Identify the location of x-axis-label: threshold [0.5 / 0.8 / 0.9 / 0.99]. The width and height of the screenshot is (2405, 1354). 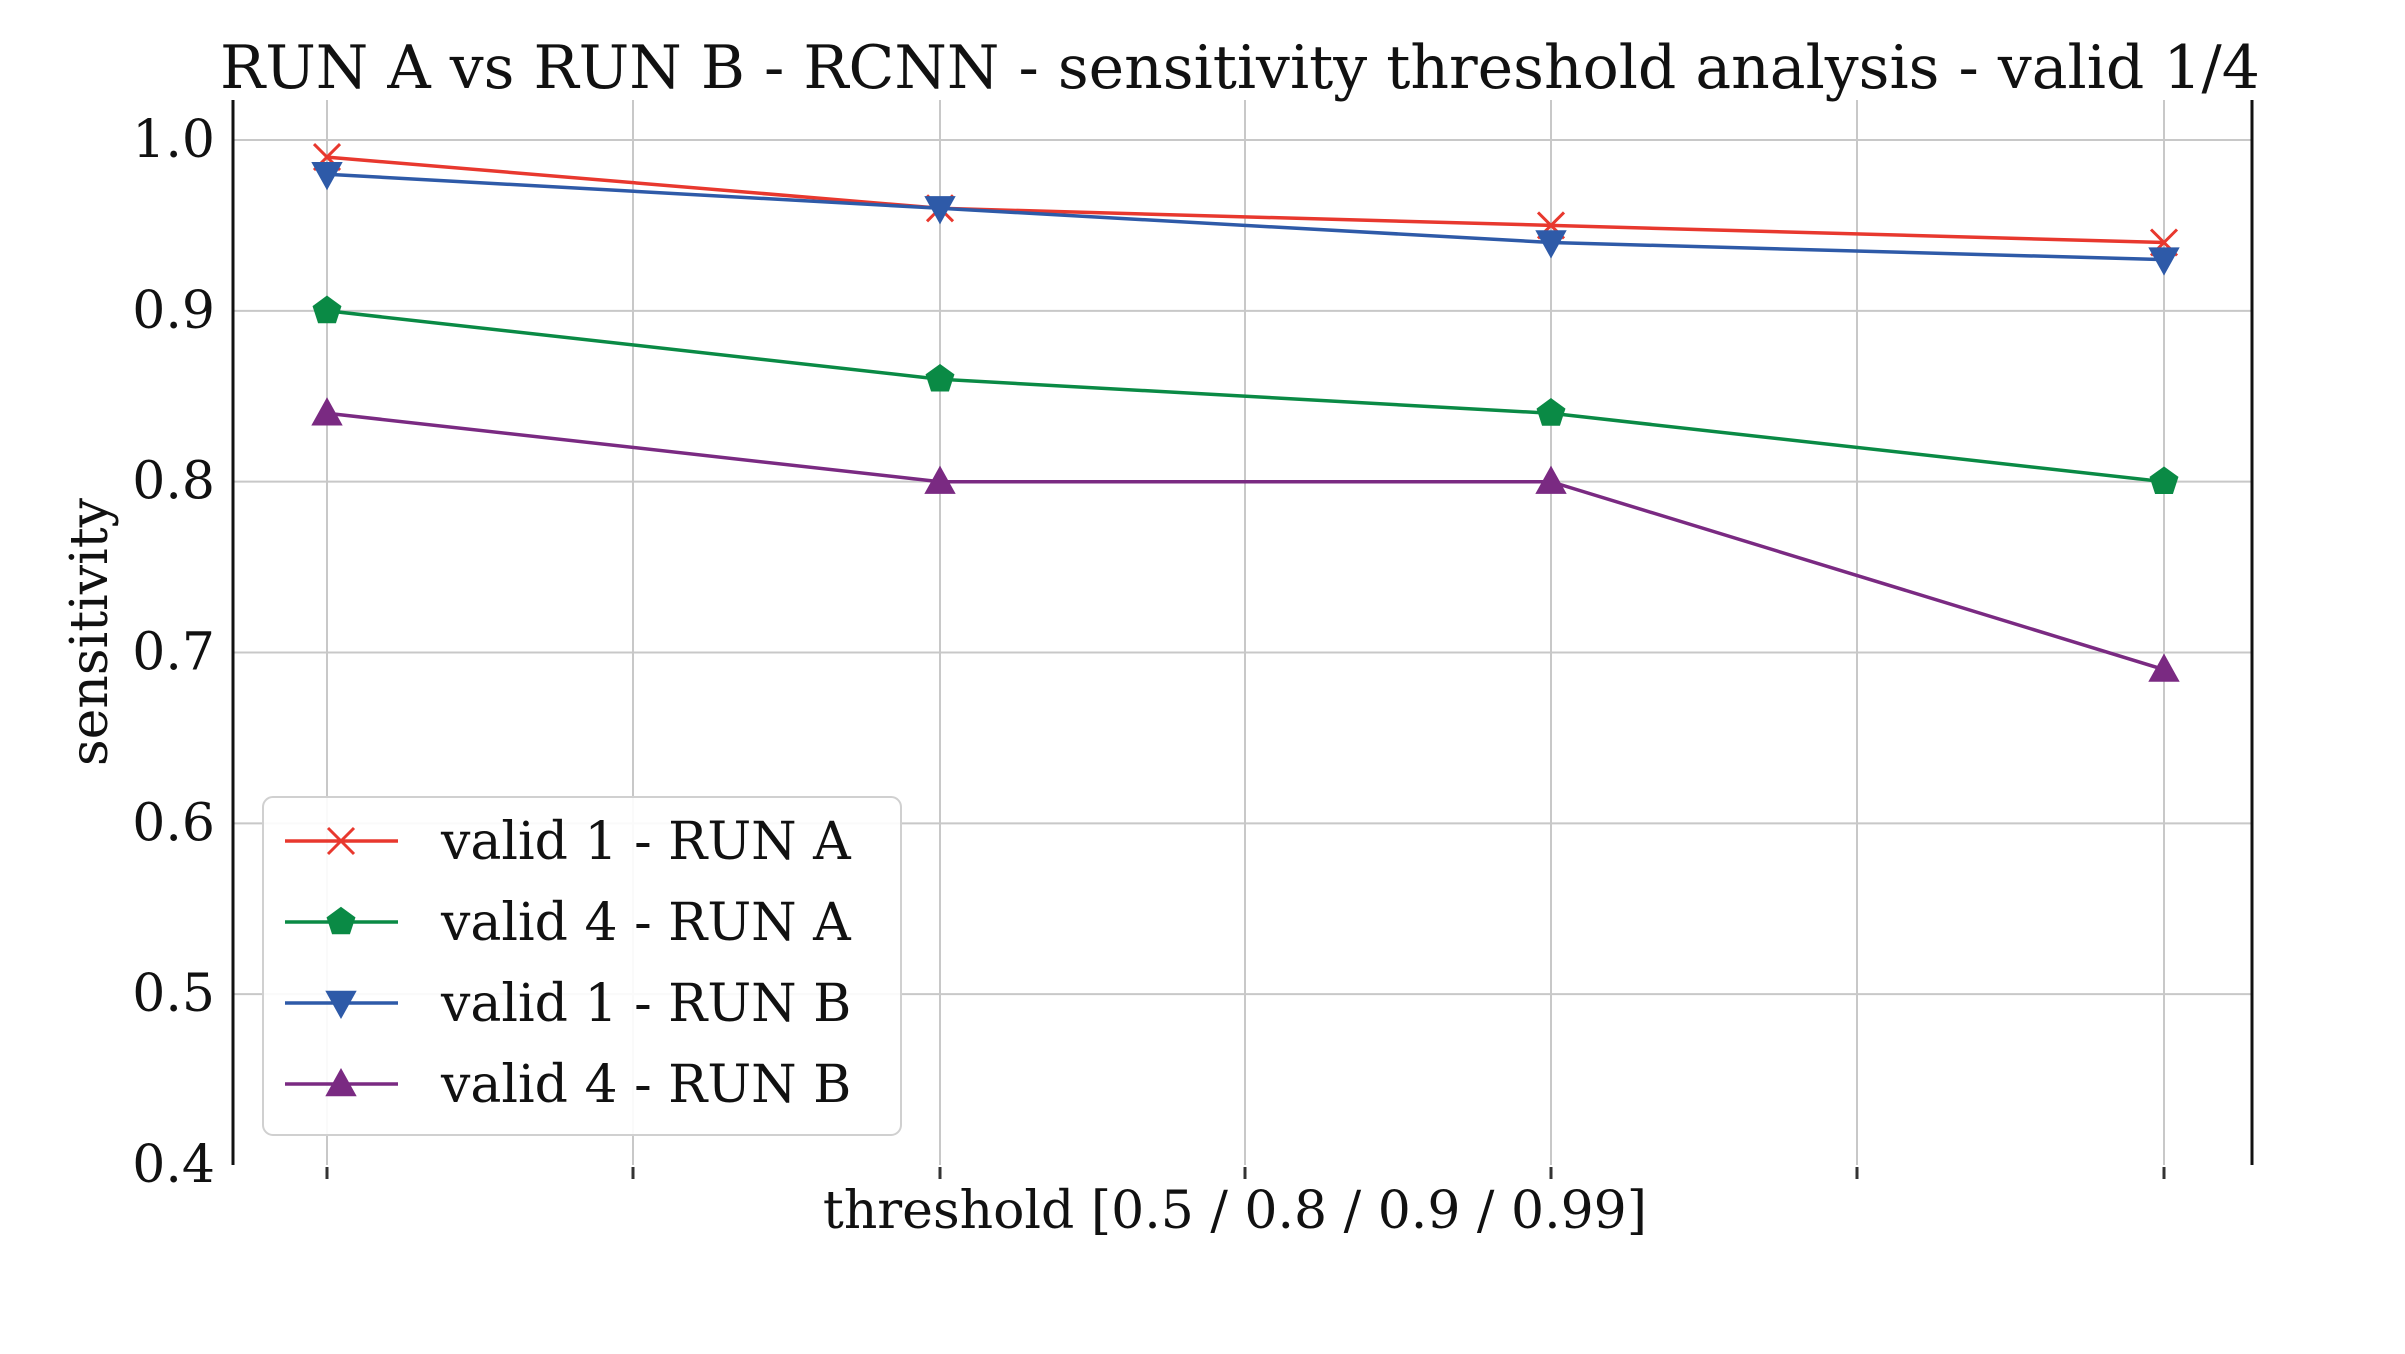
(1235, 1211).